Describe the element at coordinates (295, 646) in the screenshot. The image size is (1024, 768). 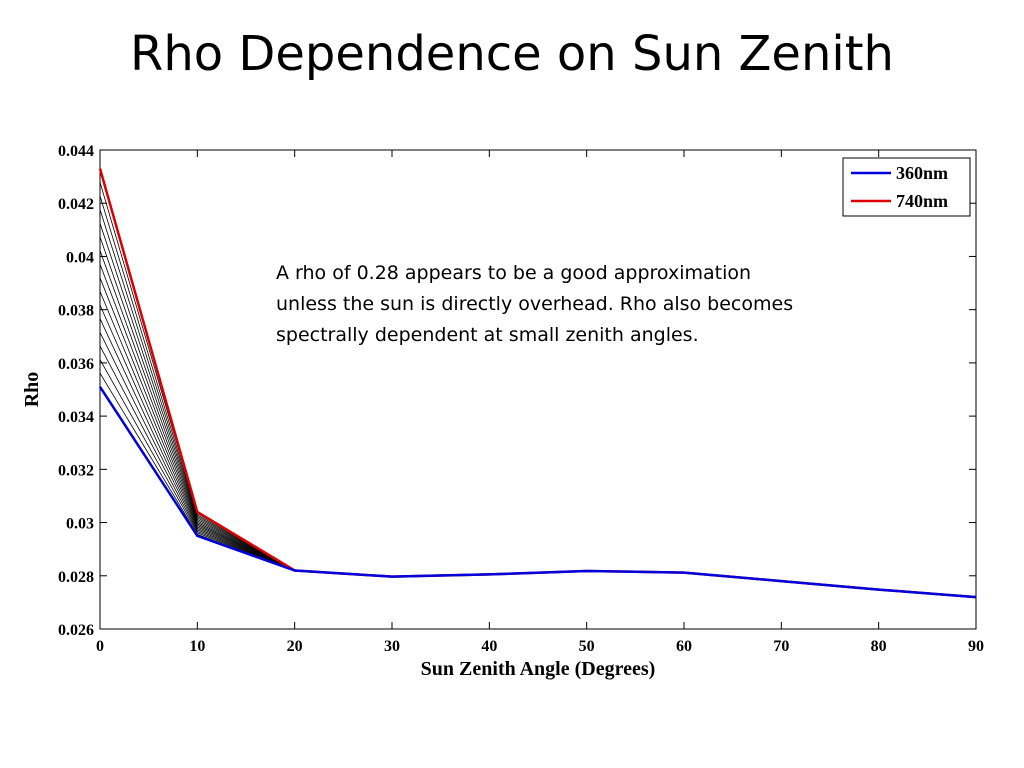
I see `x-tick-label: 20` at that location.